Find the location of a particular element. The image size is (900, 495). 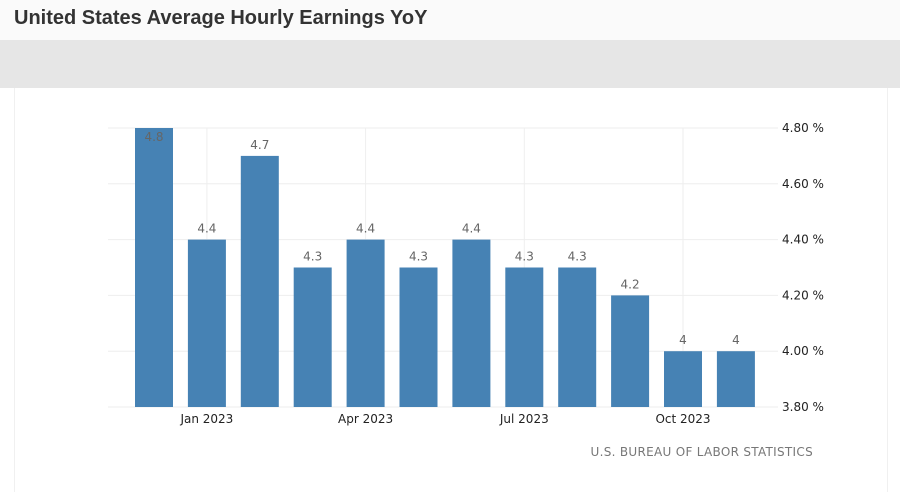

x-tick-label: Oct 2023 is located at coordinates (682, 419).